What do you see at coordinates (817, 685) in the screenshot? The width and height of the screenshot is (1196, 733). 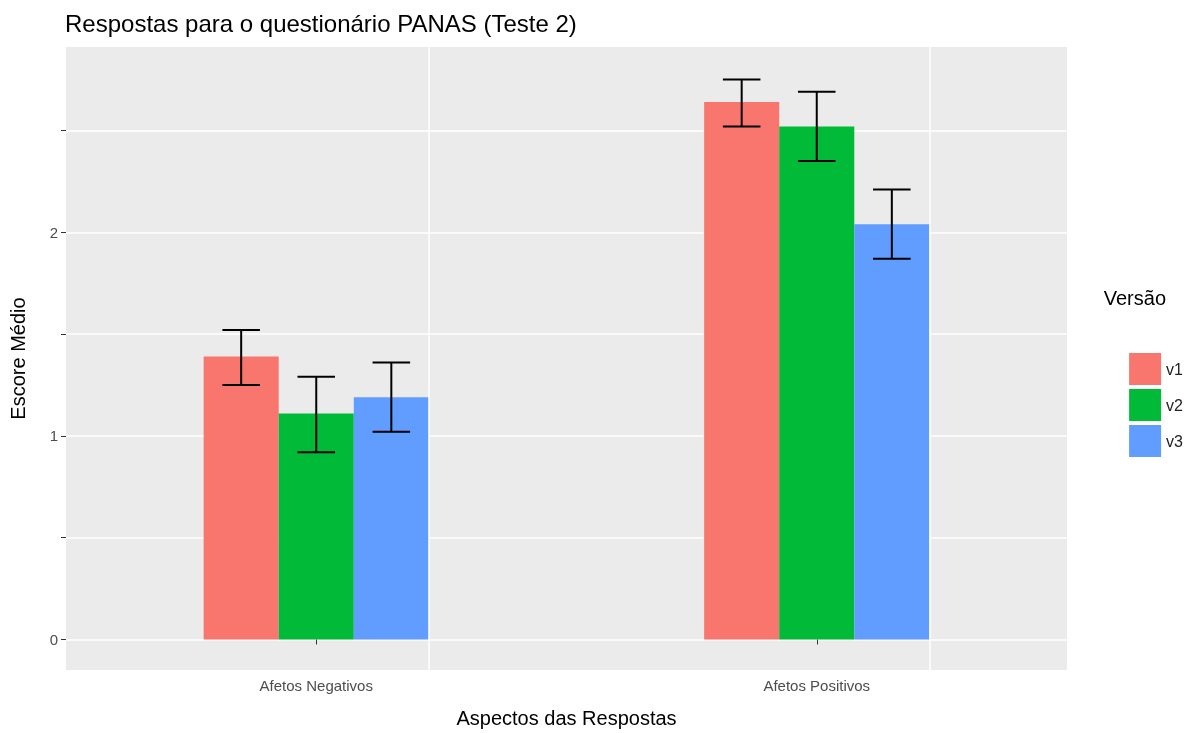 I see `x-tick-label: Afetos Positivos` at bounding box center [817, 685].